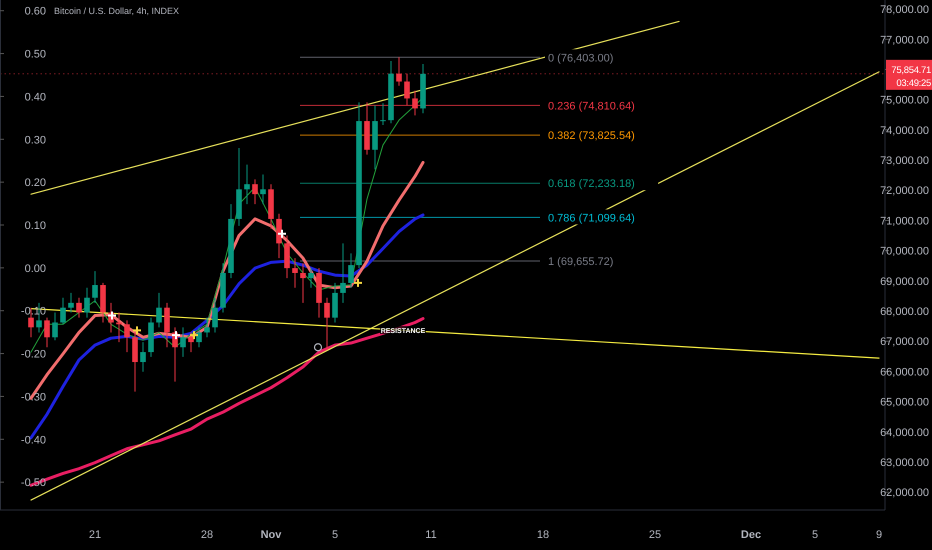  I want to click on y2-tick-label: 73,000.00, so click(904, 161).